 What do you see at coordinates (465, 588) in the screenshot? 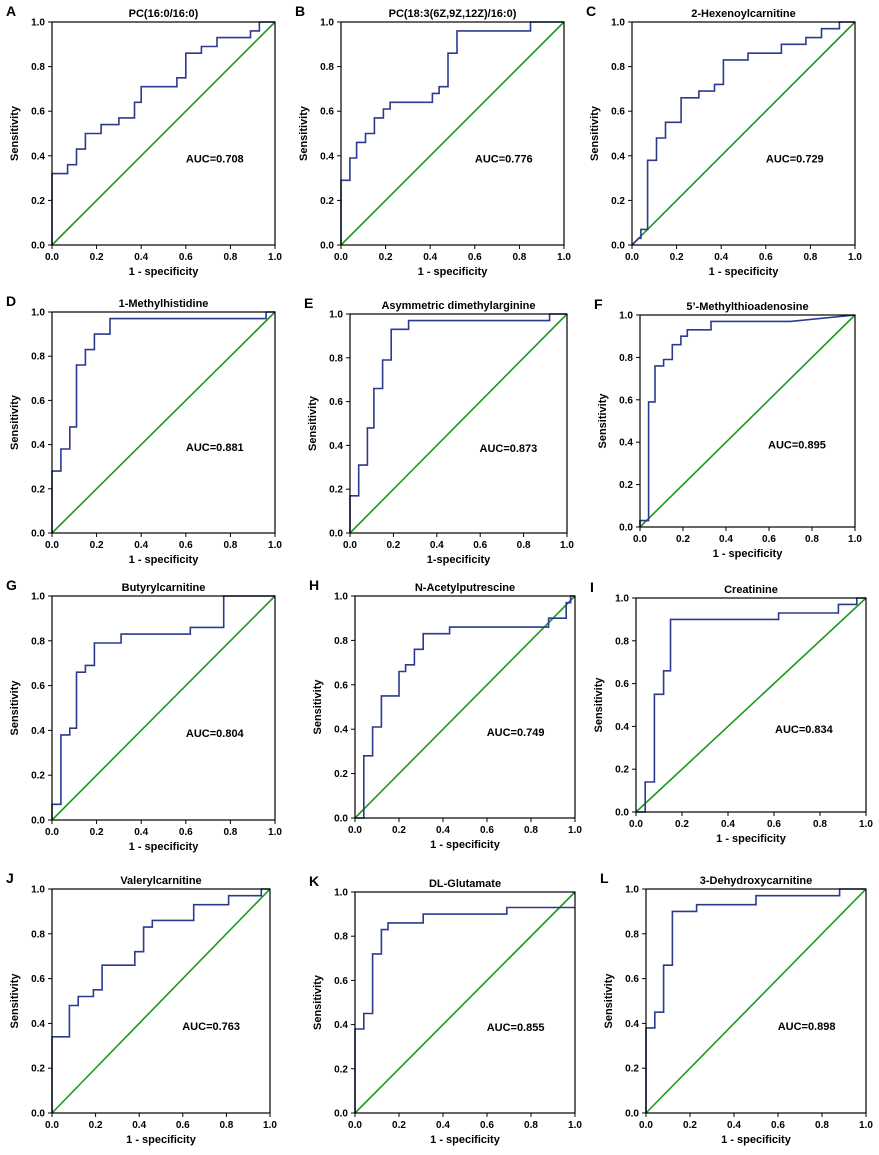
I see `panel-title-h: N-Acetylputrescine` at bounding box center [465, 588].